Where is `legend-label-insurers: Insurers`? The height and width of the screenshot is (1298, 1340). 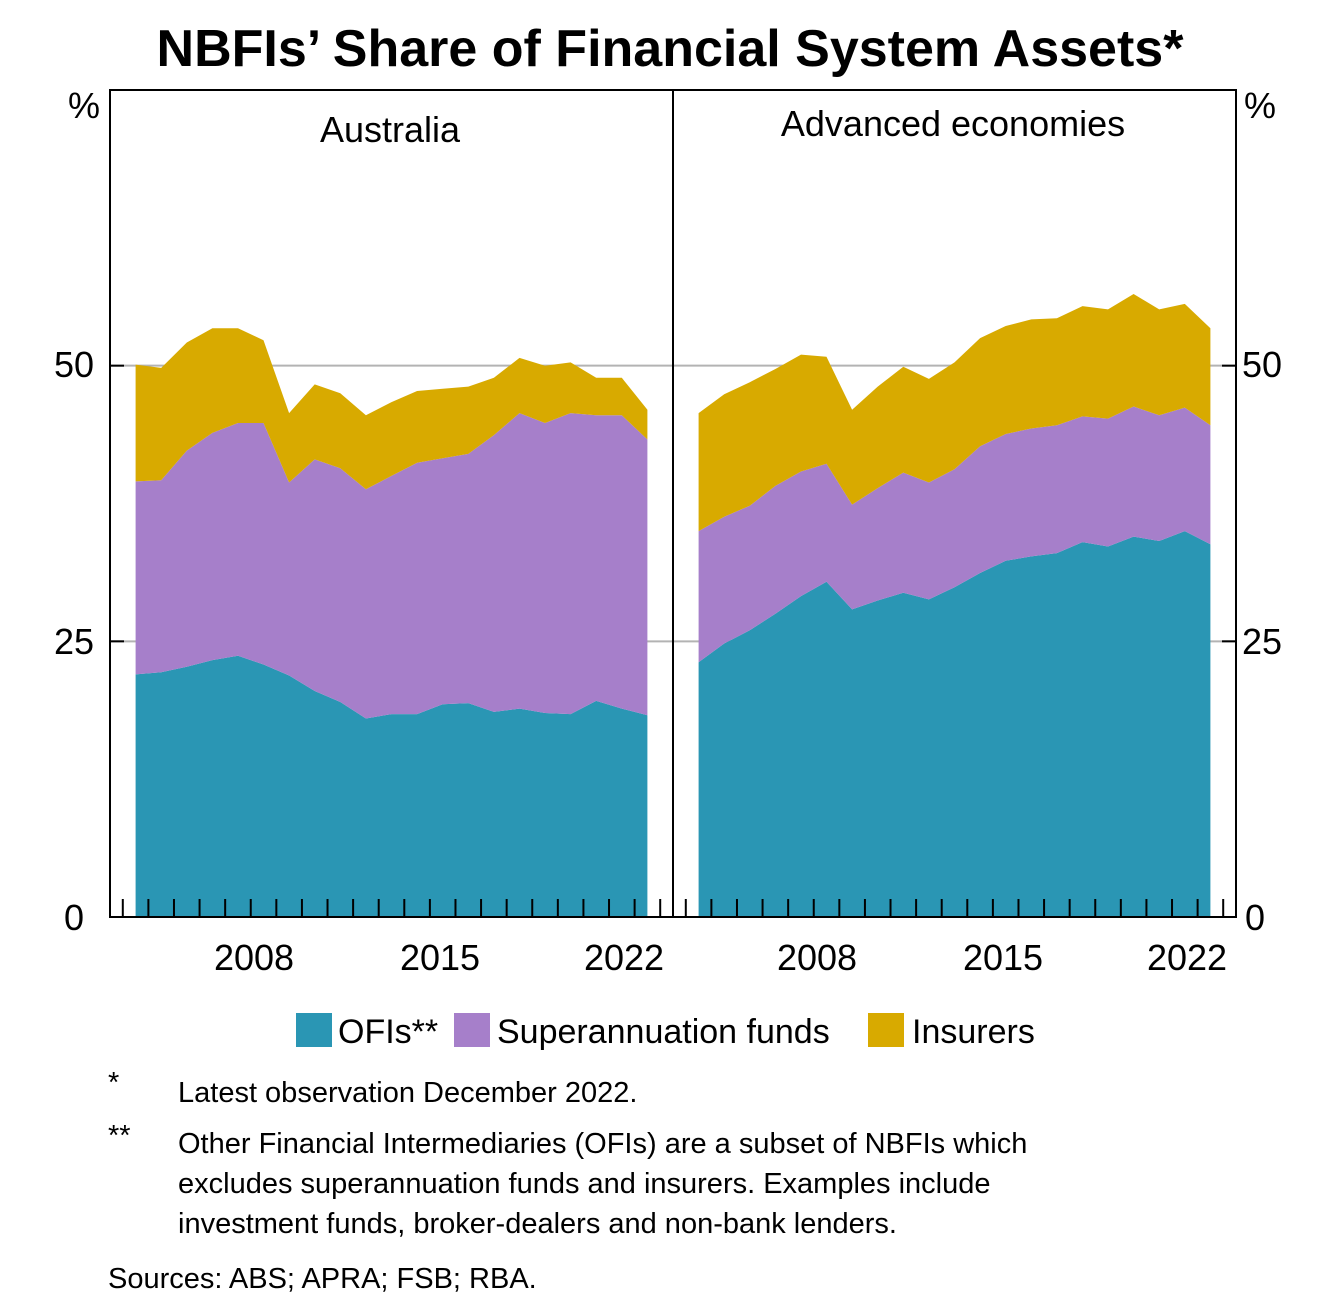
legend-label-insurers: Insurers is located at coordinates (973, 1032).